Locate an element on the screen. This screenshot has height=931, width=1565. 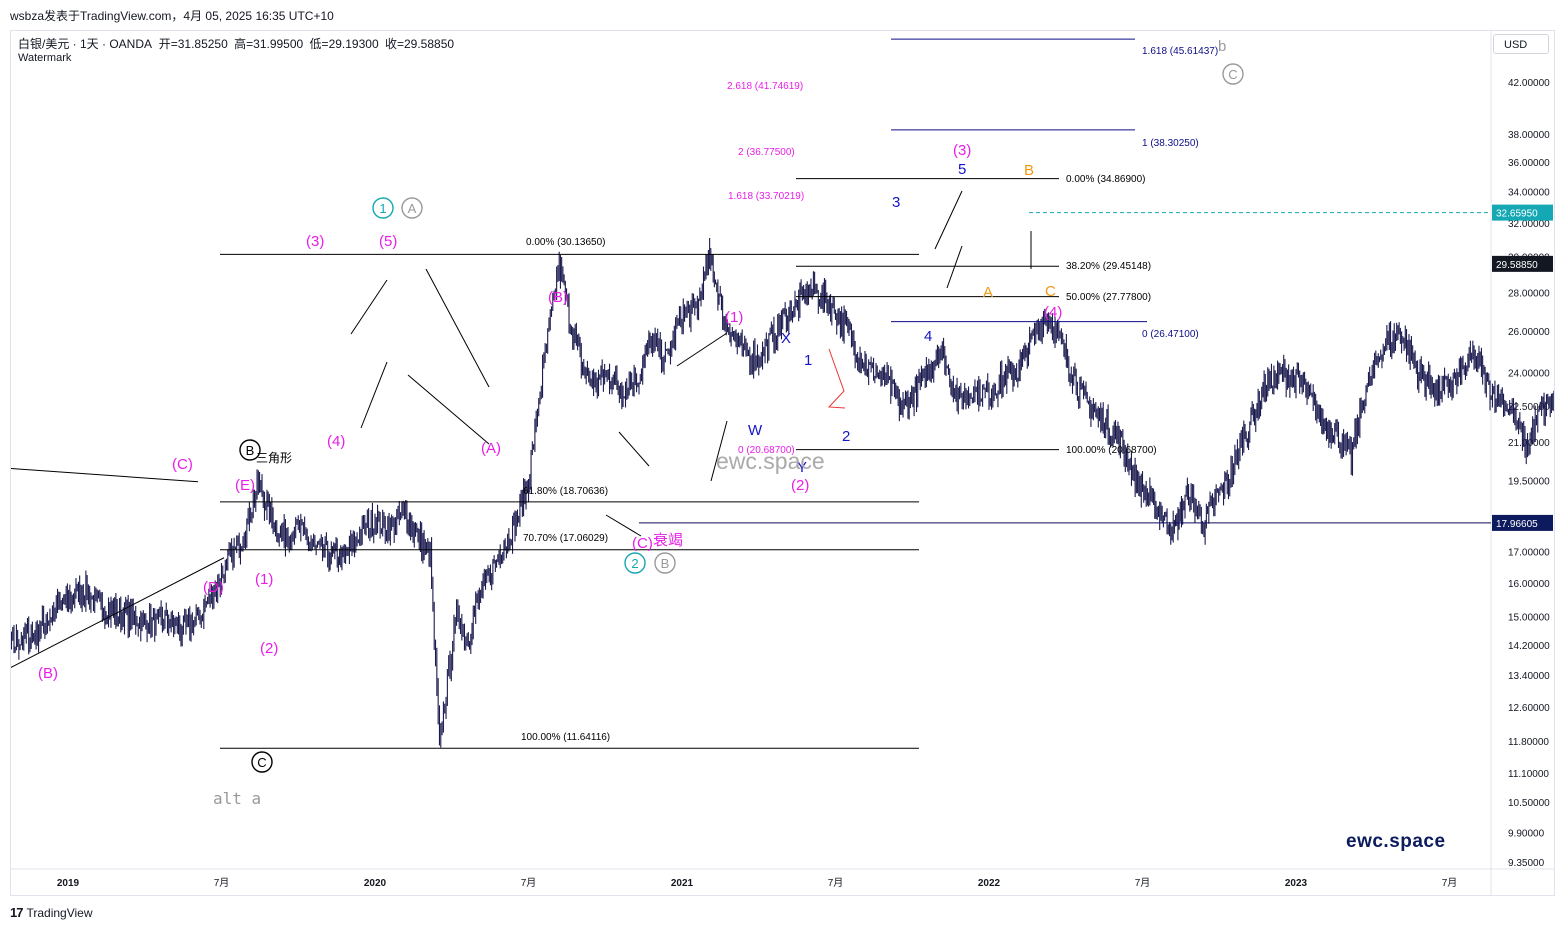
wave-label-1751: C is located at coordinates (261, 762).